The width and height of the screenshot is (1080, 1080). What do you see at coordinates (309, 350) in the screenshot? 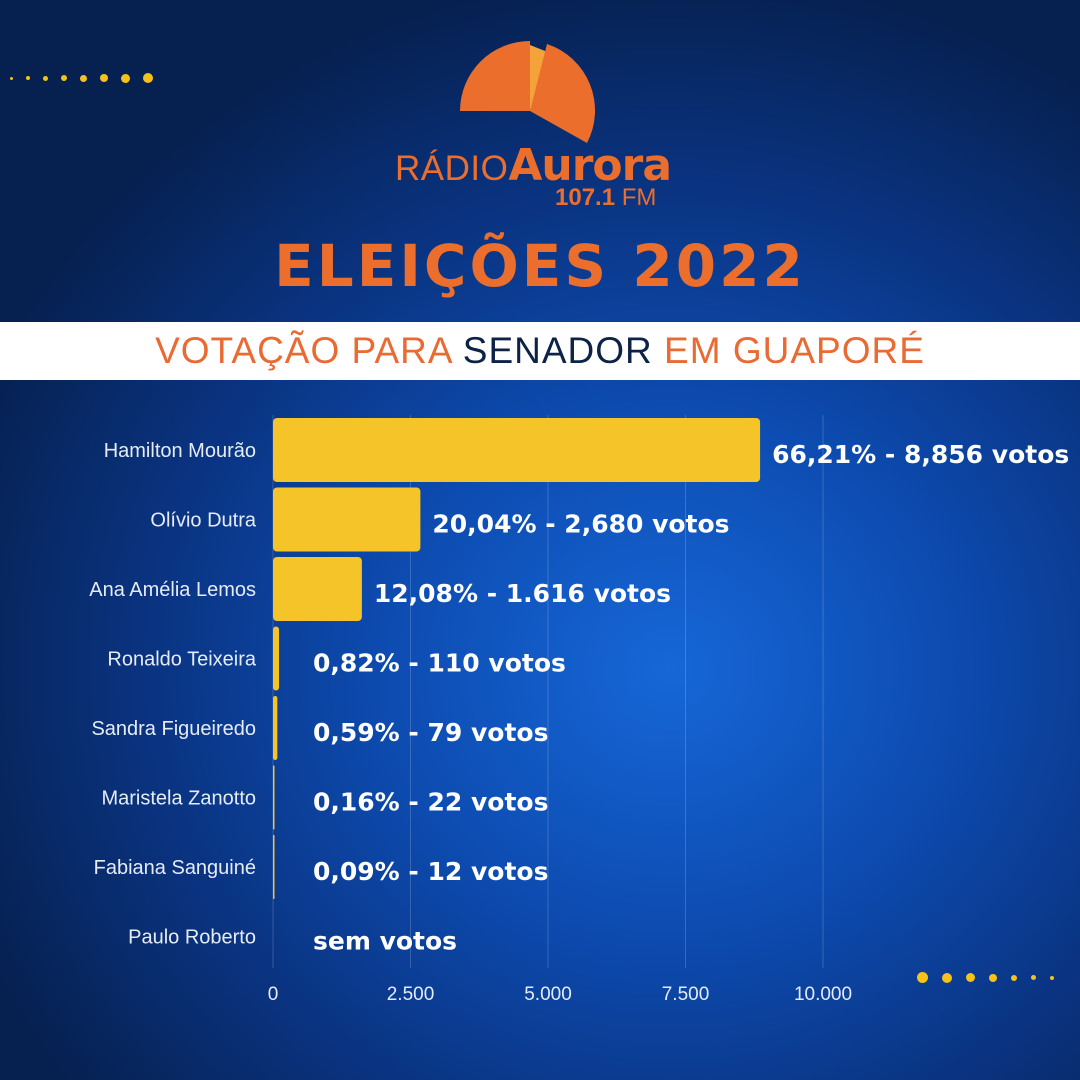
I see `subtitle-part-1: VOTAÇÃO PARA` at bounding box center [309, 350].